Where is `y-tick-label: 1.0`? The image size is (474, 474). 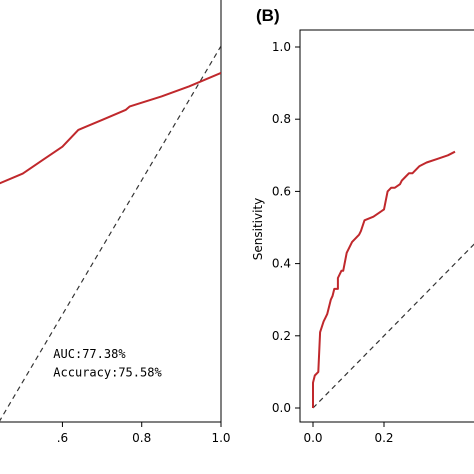 y-tick-label: 1.0 is located at coordinates (281, 47).